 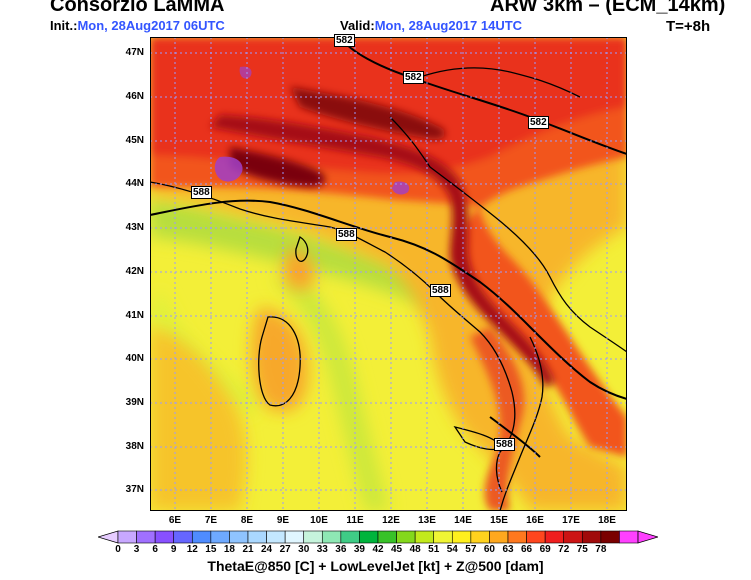 I want to click on colorbar-tick-label: 27, so click(x=285, y=549).